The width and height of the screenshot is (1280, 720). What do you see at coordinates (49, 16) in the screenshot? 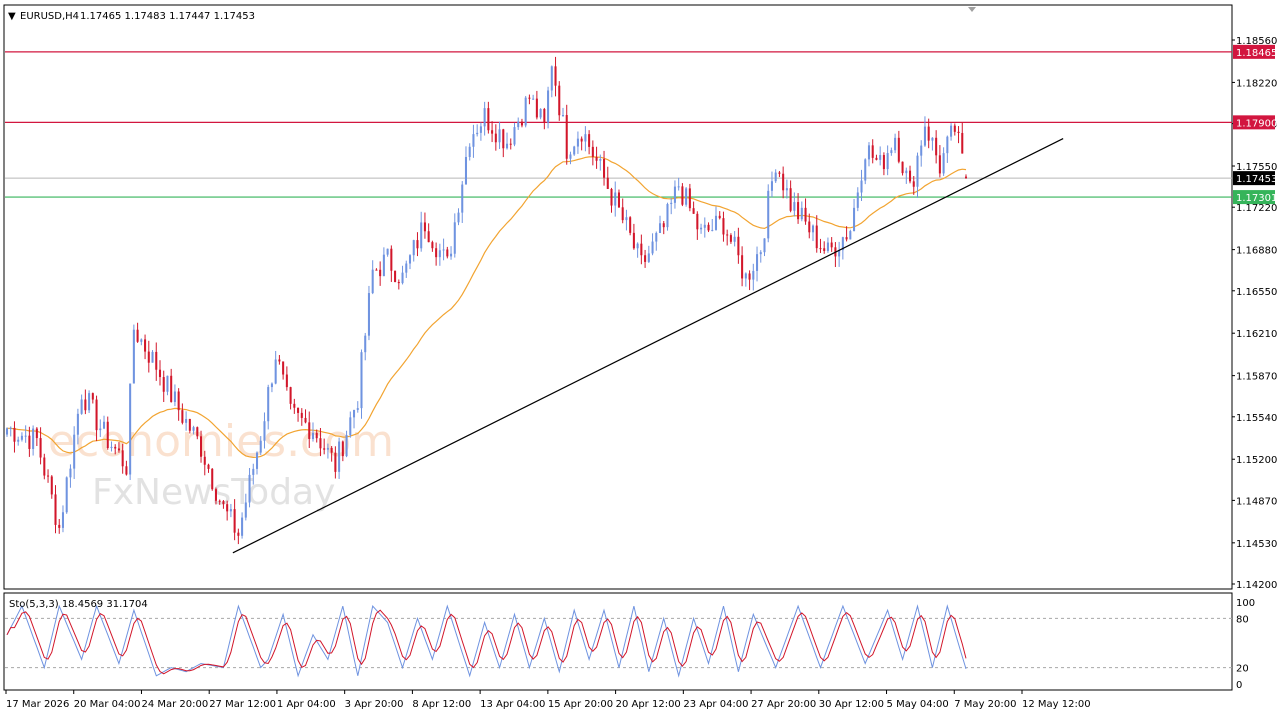
I see `chart-symbol: EURUSD,H4` at bounding box center [49, 16].